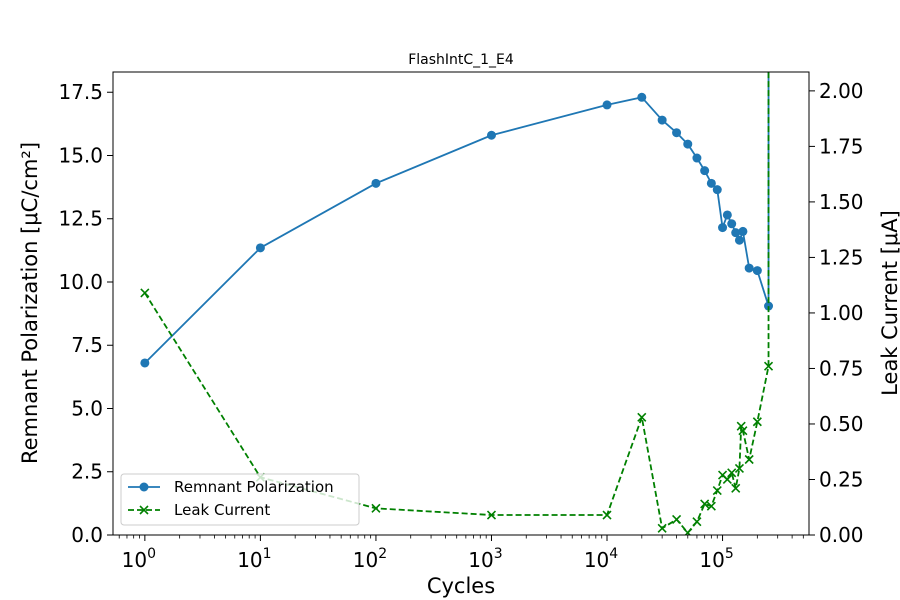  I want to click on y-tick-label-5: 12.5, so click(80, 219).